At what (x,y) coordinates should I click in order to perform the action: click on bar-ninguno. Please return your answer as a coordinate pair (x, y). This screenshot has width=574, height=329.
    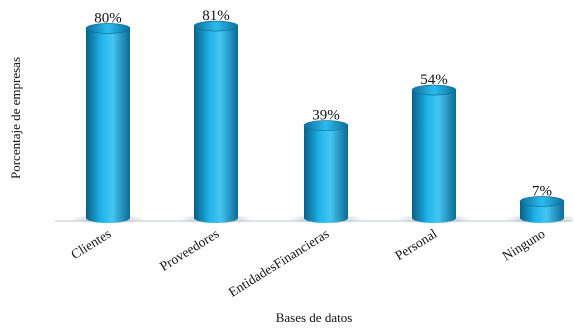
    Looking at the image, I should click on (539, 210).